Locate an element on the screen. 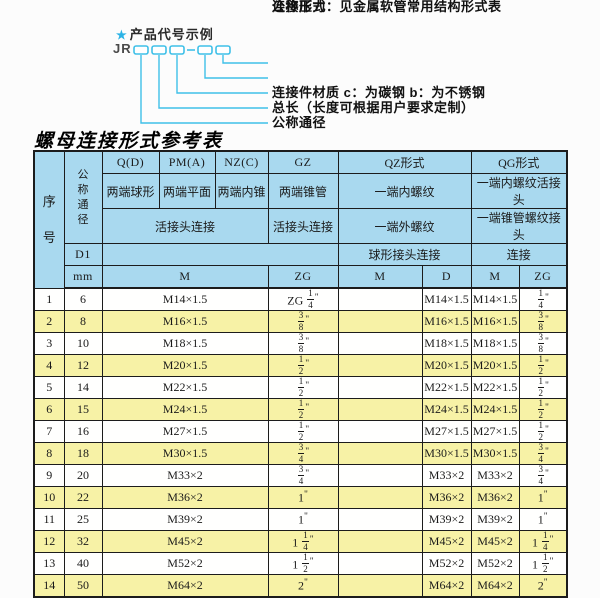 Image resolution: width=600 pixels, height=598 pixels. product-code-heading: ★ 产品代号示例 is located at coordinates (165, 33).